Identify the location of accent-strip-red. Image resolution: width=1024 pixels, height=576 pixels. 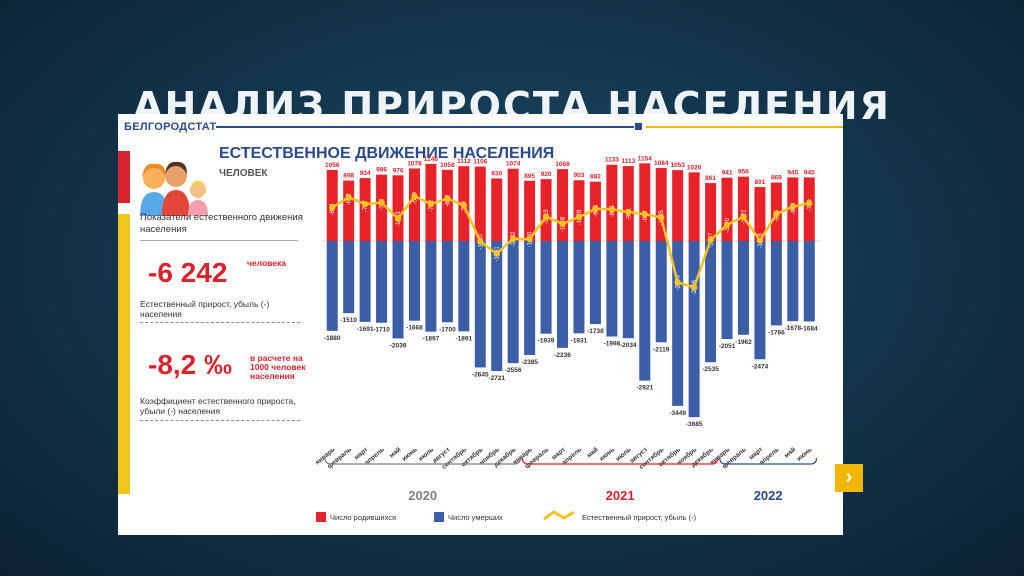
(124, 177).